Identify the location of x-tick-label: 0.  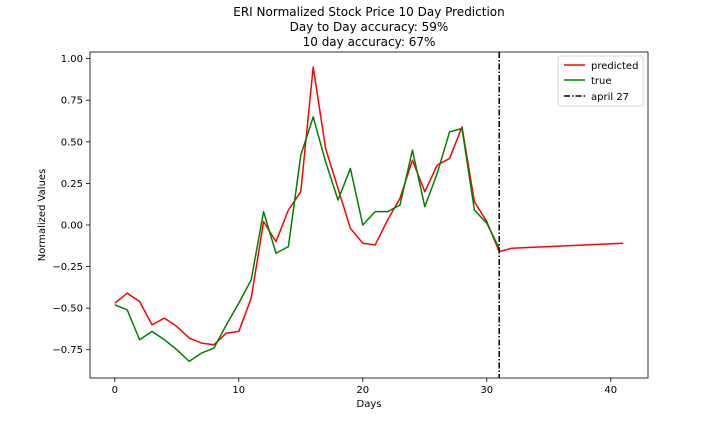
(115, 390).